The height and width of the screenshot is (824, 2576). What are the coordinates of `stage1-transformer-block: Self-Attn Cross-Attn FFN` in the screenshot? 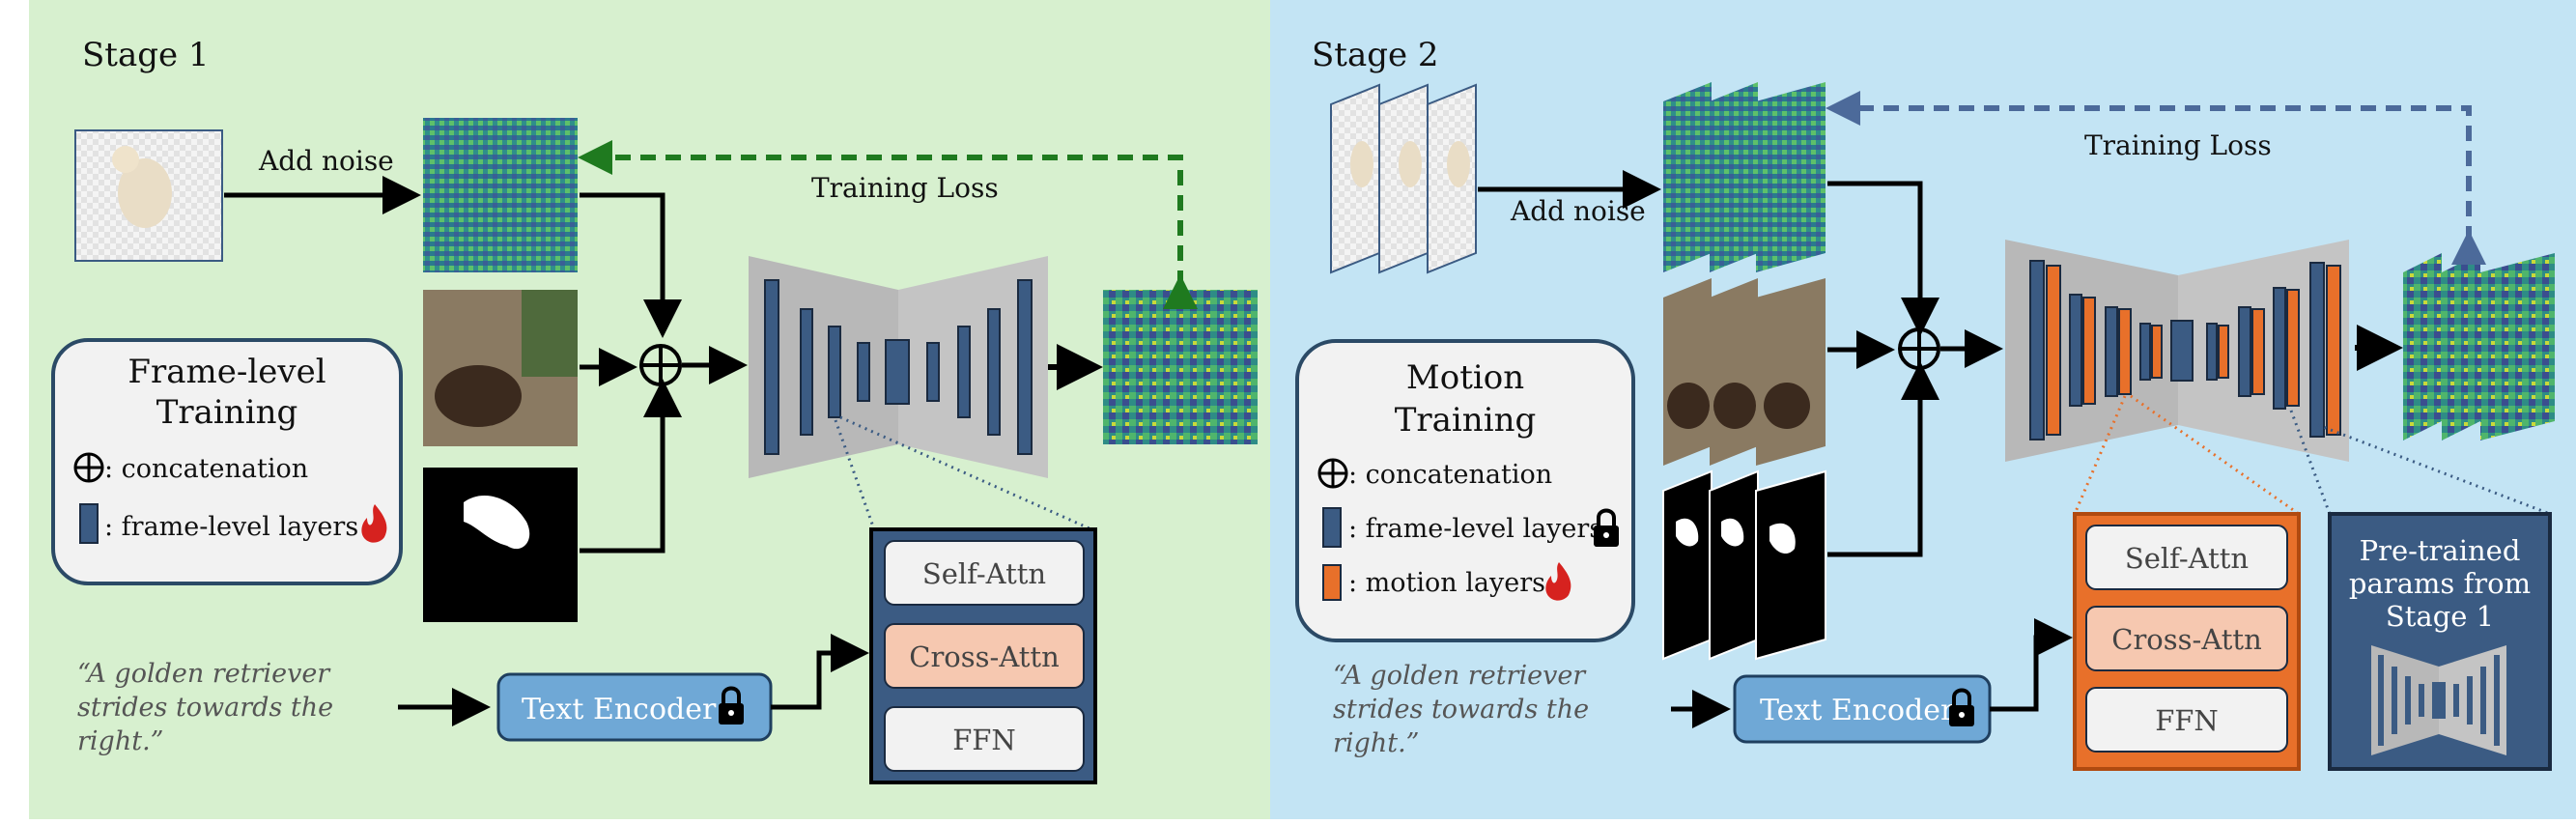 It's located at (983, 655).